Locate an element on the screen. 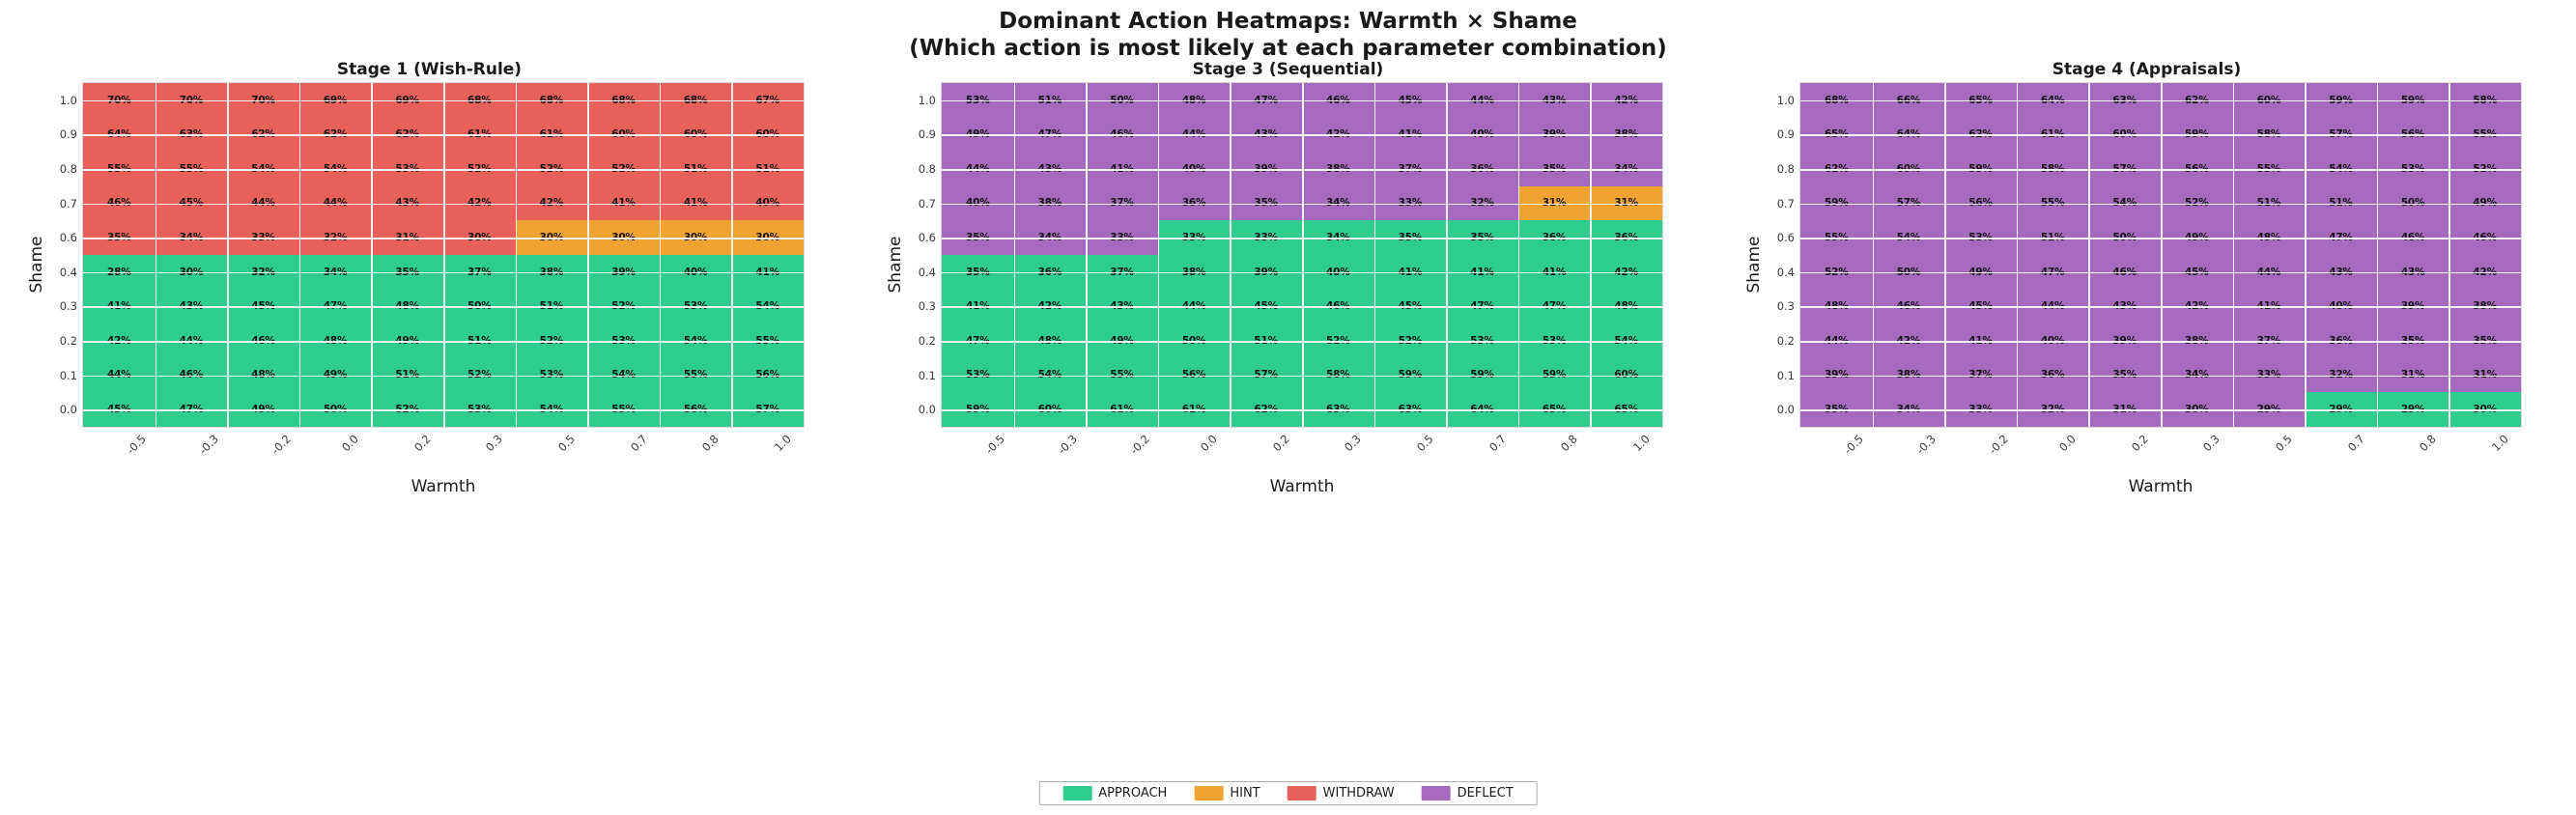 This screenshot has height=815, width=2576. cell-value: 30% is located at coordinates (623, 237).